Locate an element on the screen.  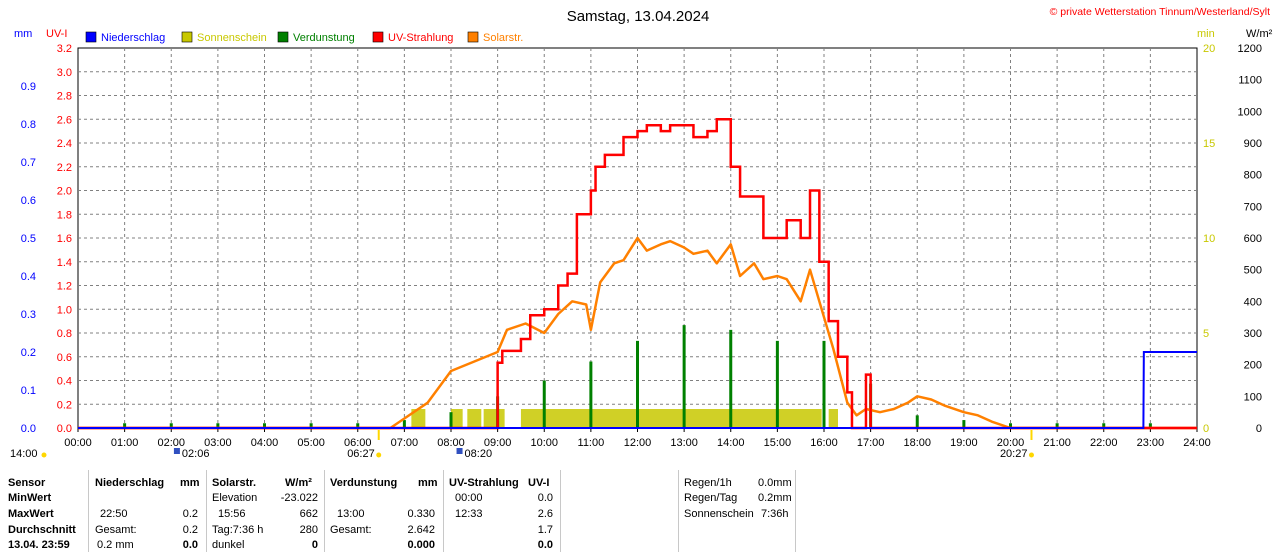
uv-tick-label: 2.4 is located at coordinates (64, 144).